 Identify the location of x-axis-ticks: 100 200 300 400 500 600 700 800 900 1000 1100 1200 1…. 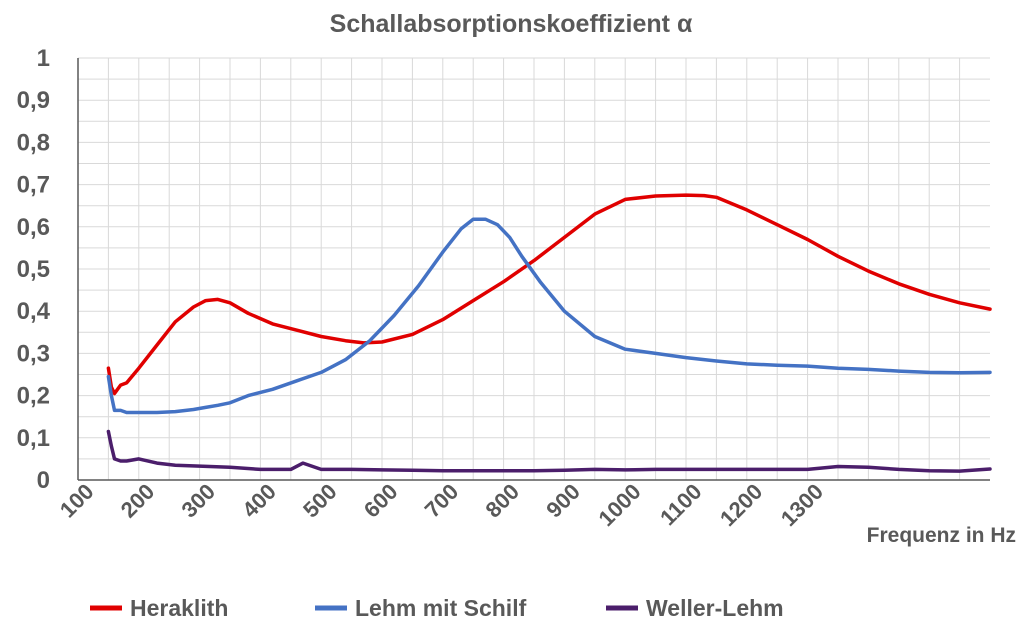
(441, 505).